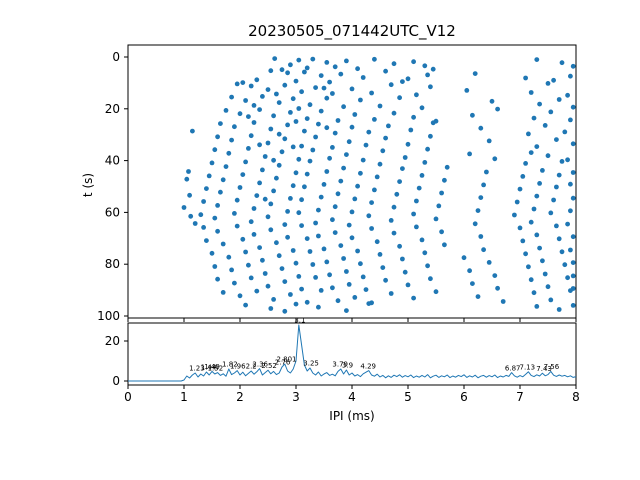  Describe the element at coordinates (408, 397) in the screenshot. I see `histogram-xtick-label: 5` at that location.